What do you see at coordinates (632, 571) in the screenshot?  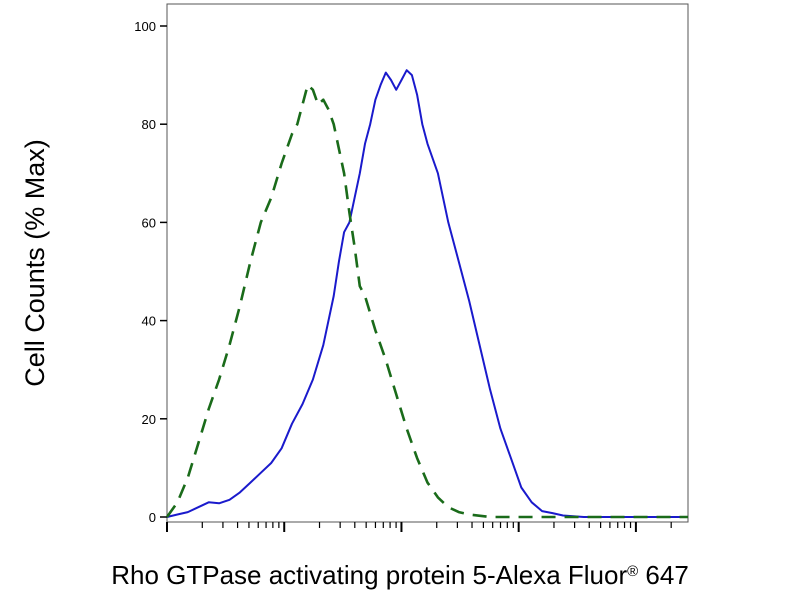 I see `x-axis-label-superscript: ®` at bounding box center [632, 571].